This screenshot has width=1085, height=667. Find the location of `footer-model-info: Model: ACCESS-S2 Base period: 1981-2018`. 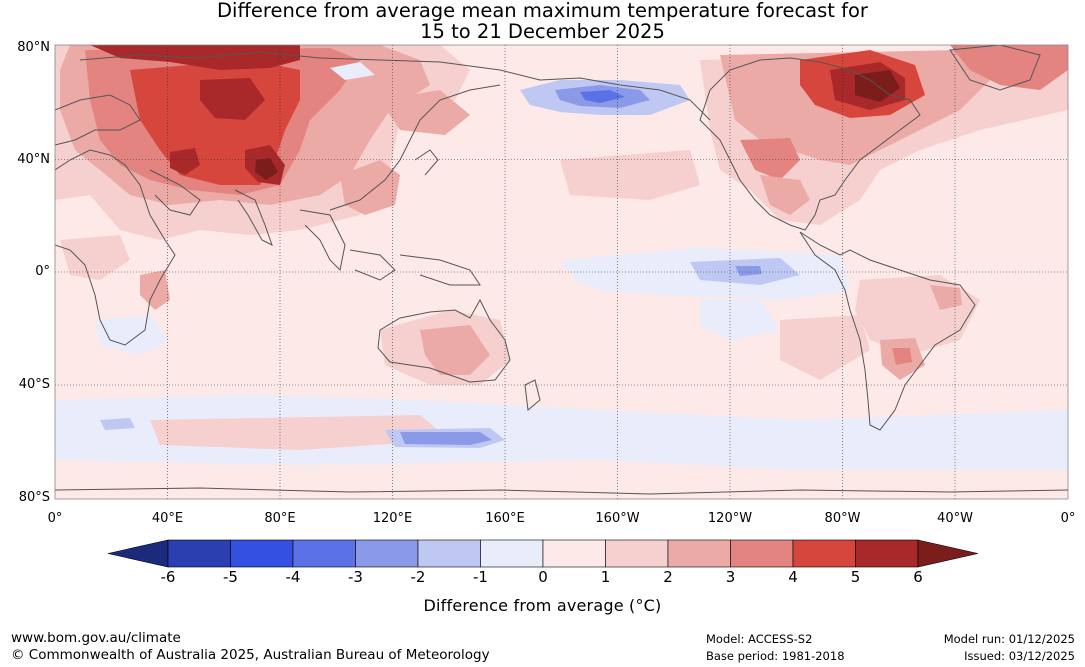

footer-model-info: Model: ACCESS-S2 Base period: 1981-2018 is located at coordinates (775, 648).